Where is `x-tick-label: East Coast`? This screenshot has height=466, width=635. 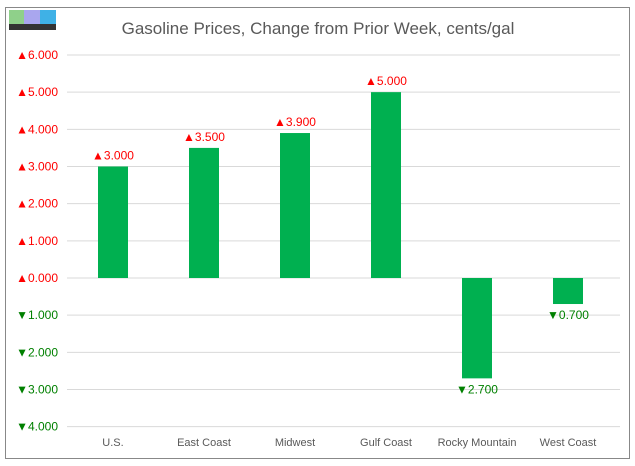
x-tick-label: East Coast is located at coordinates (204, 443).